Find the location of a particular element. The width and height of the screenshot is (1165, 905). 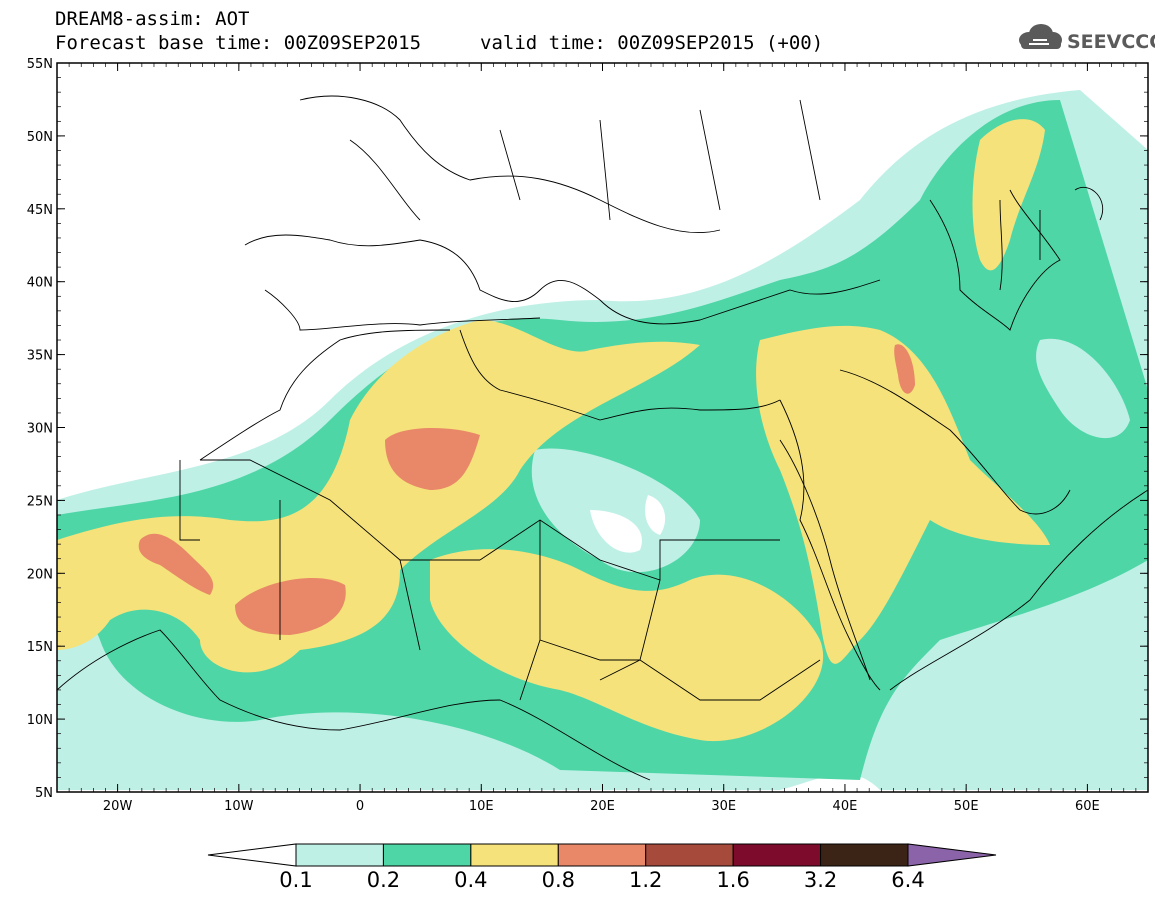

lon-label: 30E is located at coordinates (723, 806).